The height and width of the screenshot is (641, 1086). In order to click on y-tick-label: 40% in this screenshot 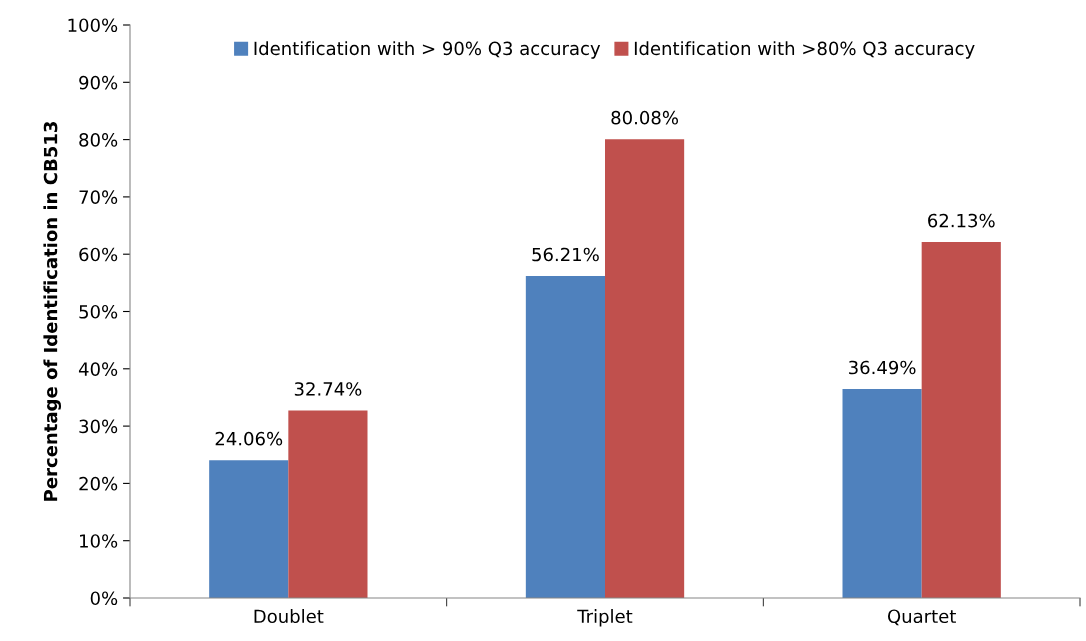, I will do `click(98, 369)`.